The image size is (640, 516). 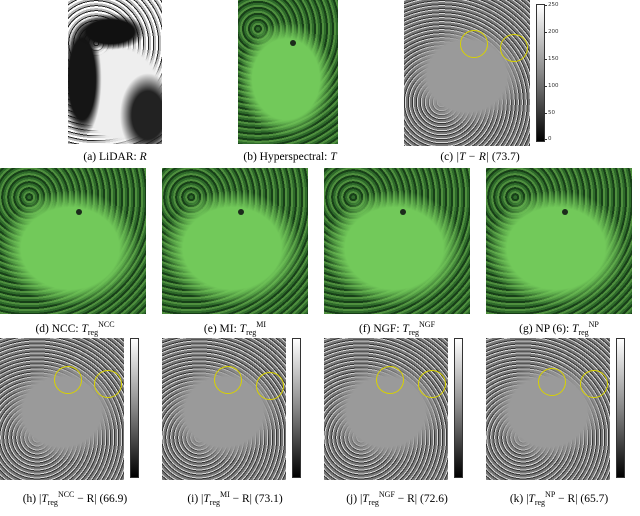 What do you see at coordinates (235, 241) in the screenshot?
I see `registered-image-mi` at bounding box center [235, 241].